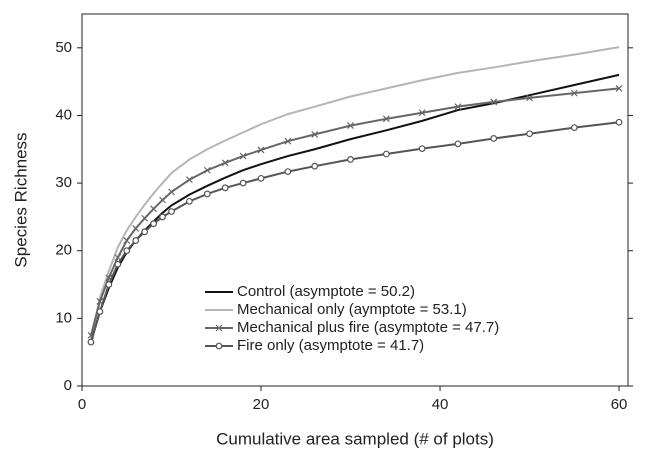  I want to click on legend-label: Fire only (asymptote = 41.7), so click(330, 345).